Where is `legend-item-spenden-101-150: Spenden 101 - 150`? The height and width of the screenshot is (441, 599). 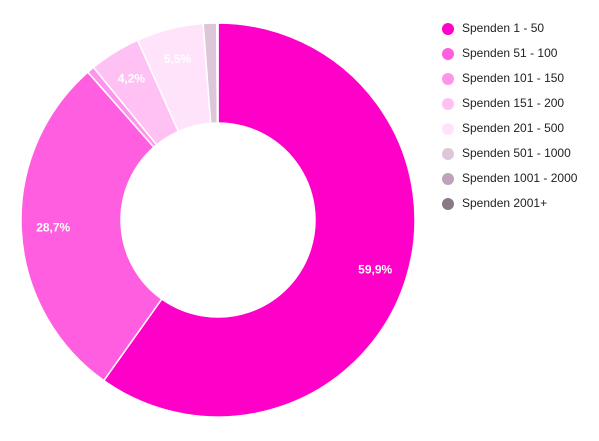 legend-item-spenden-101-150: Spenden 101 - 150 is located at coordinates (503, 78).